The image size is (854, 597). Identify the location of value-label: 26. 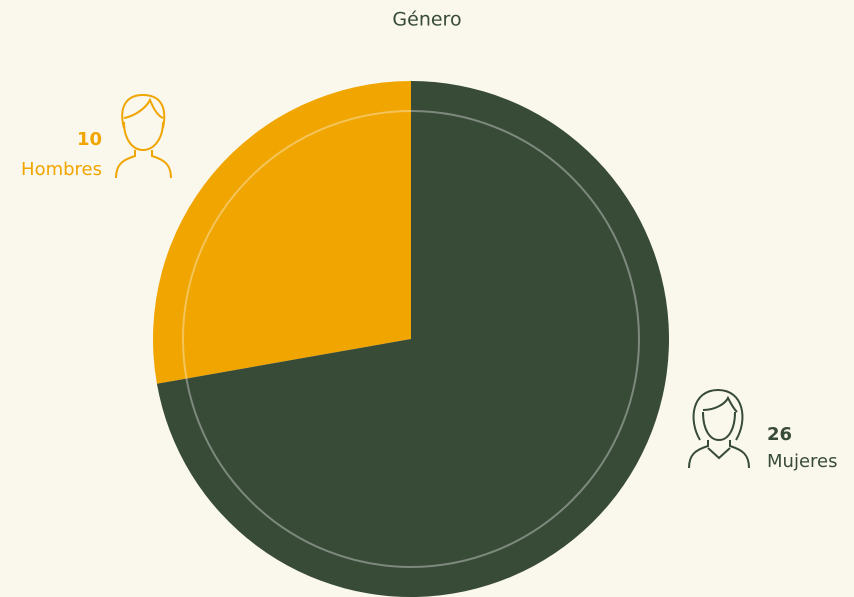
(779, 434).